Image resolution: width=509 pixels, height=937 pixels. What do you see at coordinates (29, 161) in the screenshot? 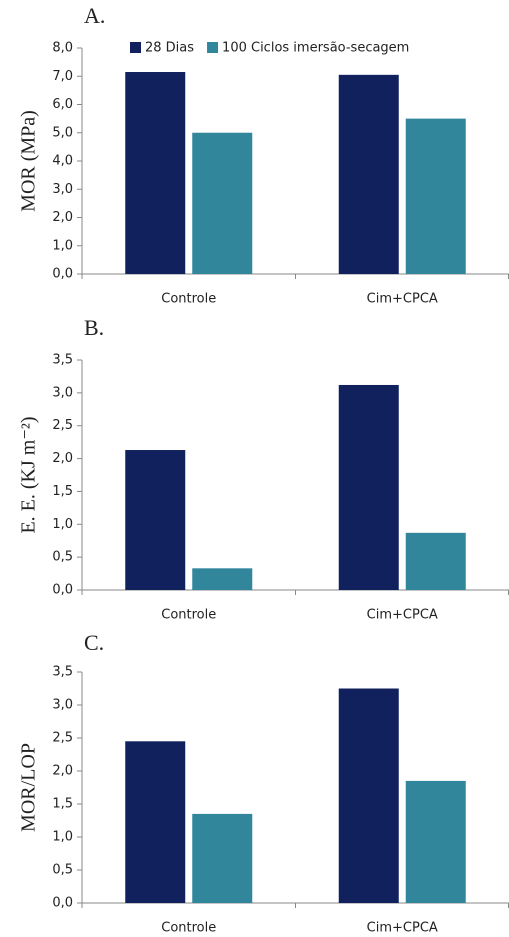
I see `y-axis-label: MOR (MPa)` at bounding box center [29, 161].